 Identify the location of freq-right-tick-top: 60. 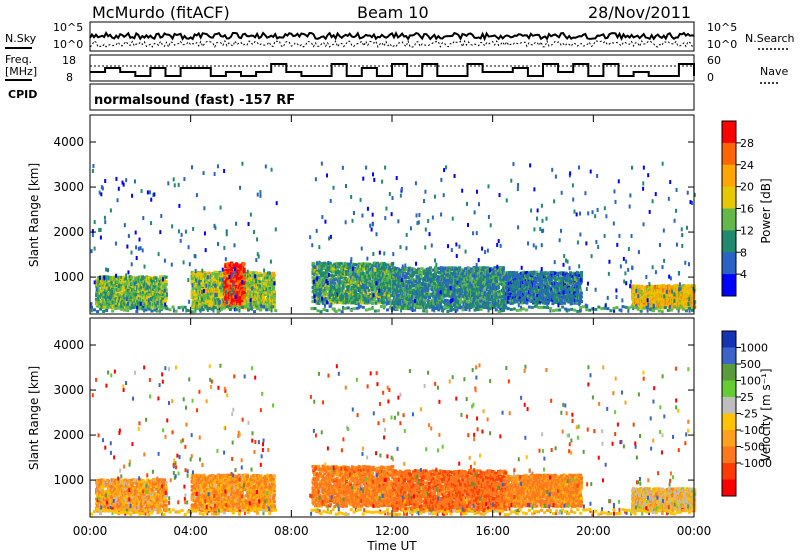
(714, 60).